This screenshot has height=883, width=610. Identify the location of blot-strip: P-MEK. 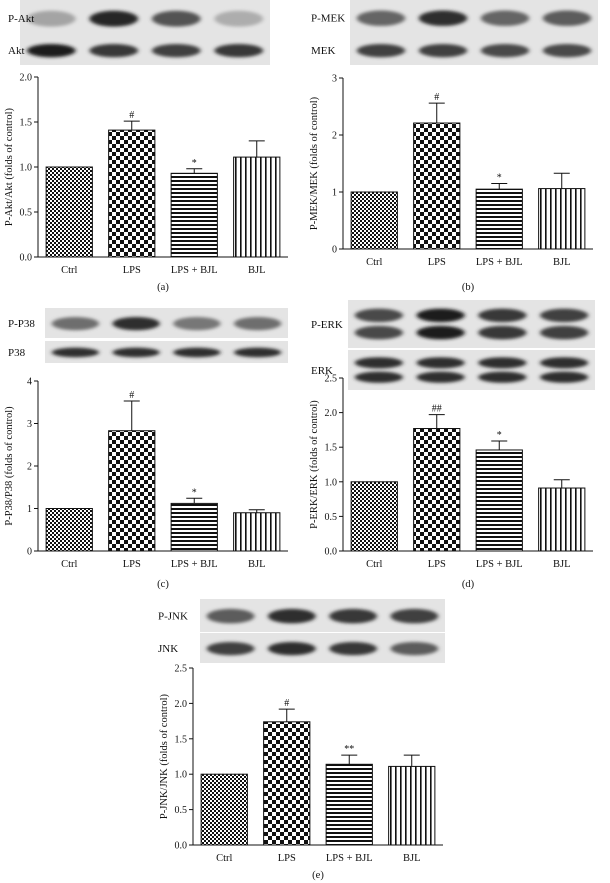
(454, 17).